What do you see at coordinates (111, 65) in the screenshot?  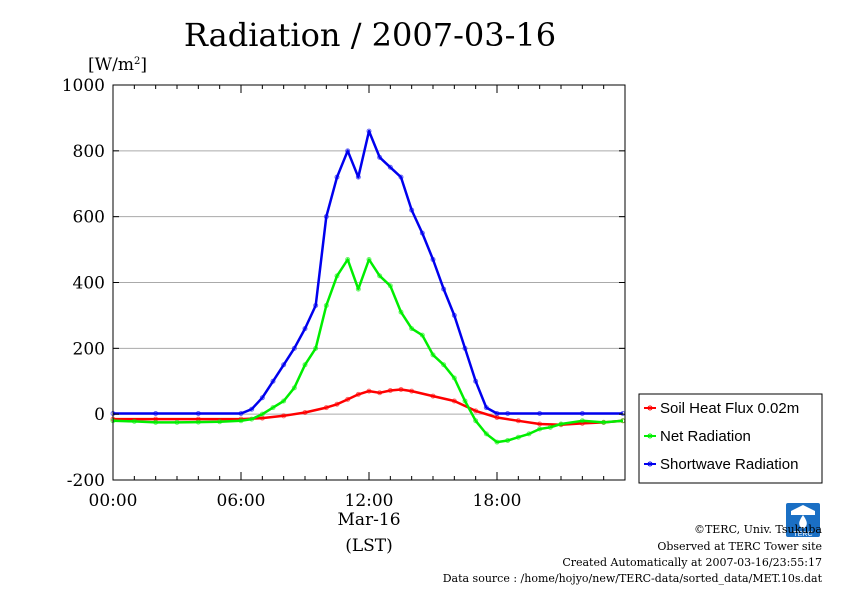 I see `y-axis-label-base: [W/m` at bounding box center [111, 65].